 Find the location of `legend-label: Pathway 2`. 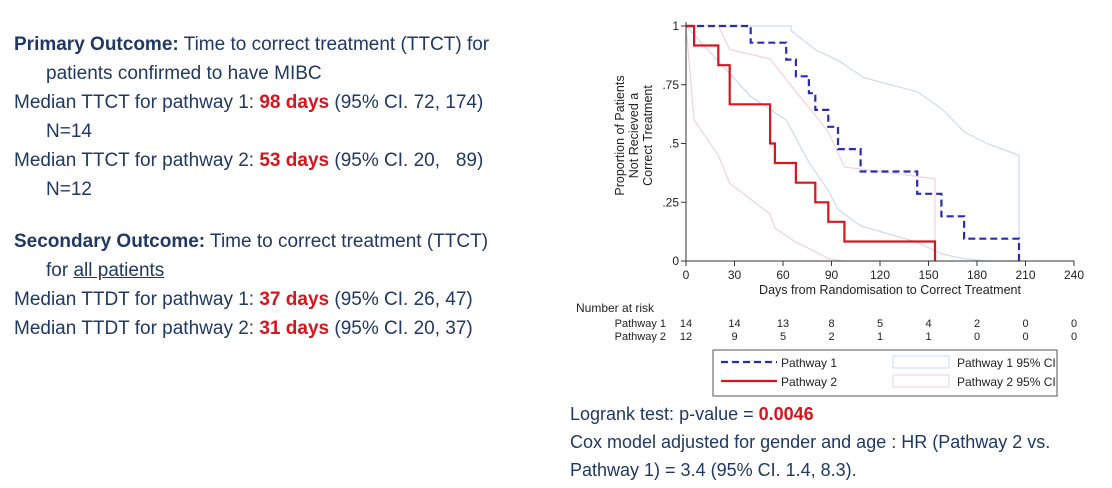

legend-label: Pathway 2 is located at coordinates (809, 382).